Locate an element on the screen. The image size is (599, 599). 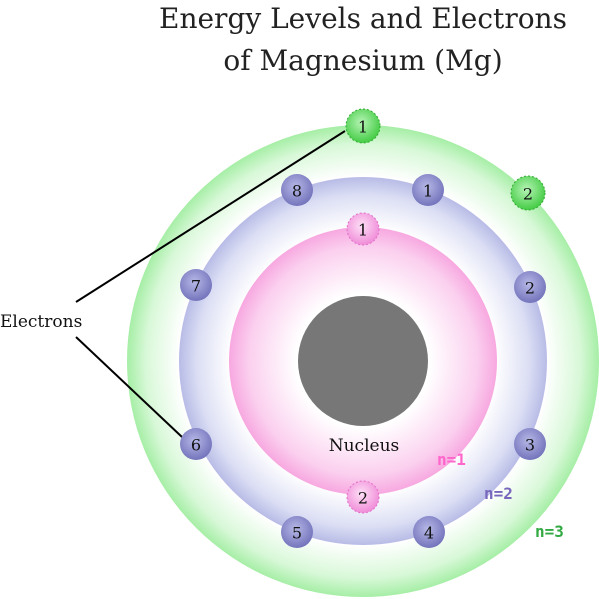
electron-label: 7 is located at coordinates (196, 286).